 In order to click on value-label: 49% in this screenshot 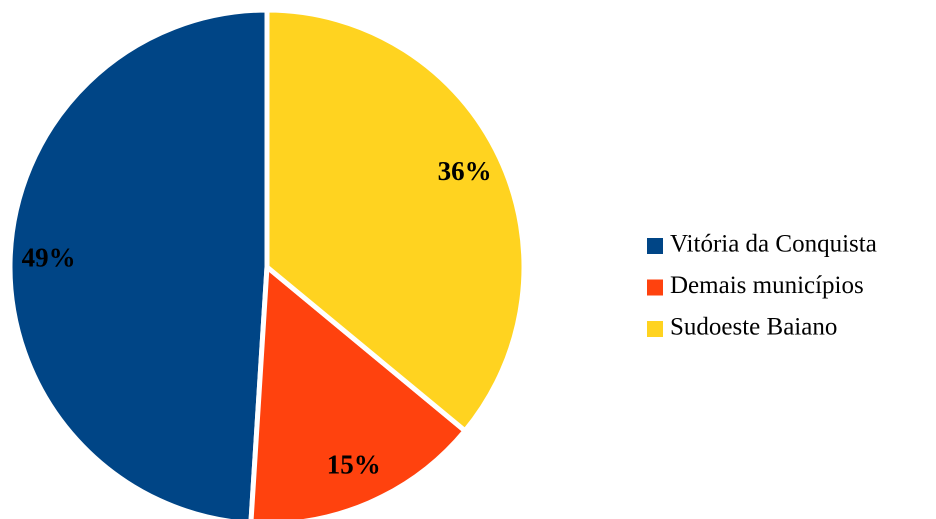, I will do `click(49, 257)`.